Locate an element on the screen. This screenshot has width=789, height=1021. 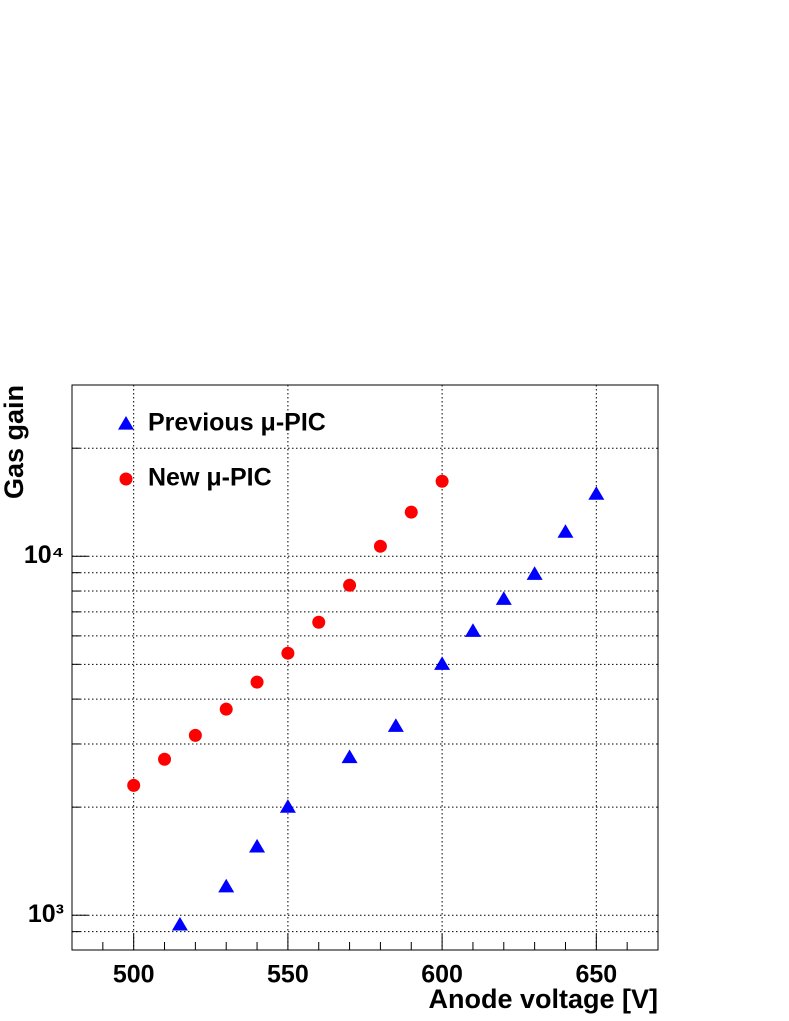
x-axis-title: Anode voltage [V] is located at coordinates (543, 999).